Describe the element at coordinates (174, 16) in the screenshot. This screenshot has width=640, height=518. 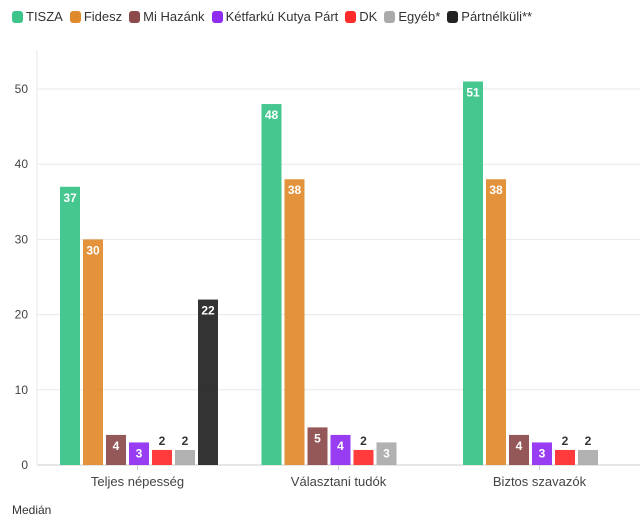
I see `legend-label: Mi Hazánk` at that location.